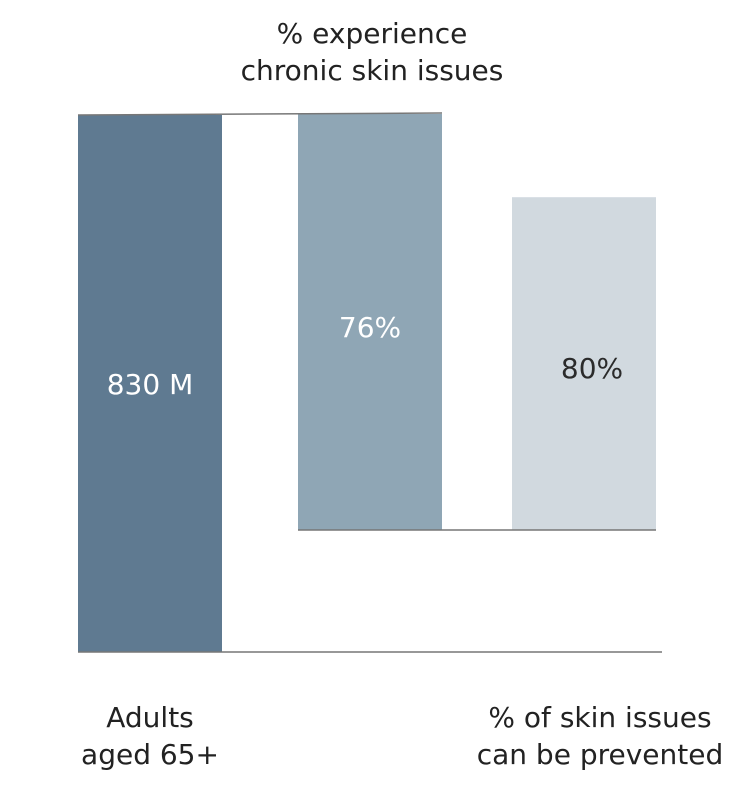 The image size is (748, 788). Describe the element at coordinates (150, 717) in the screenshot. I see `category-label-adults-line-1: Adults` at that location.